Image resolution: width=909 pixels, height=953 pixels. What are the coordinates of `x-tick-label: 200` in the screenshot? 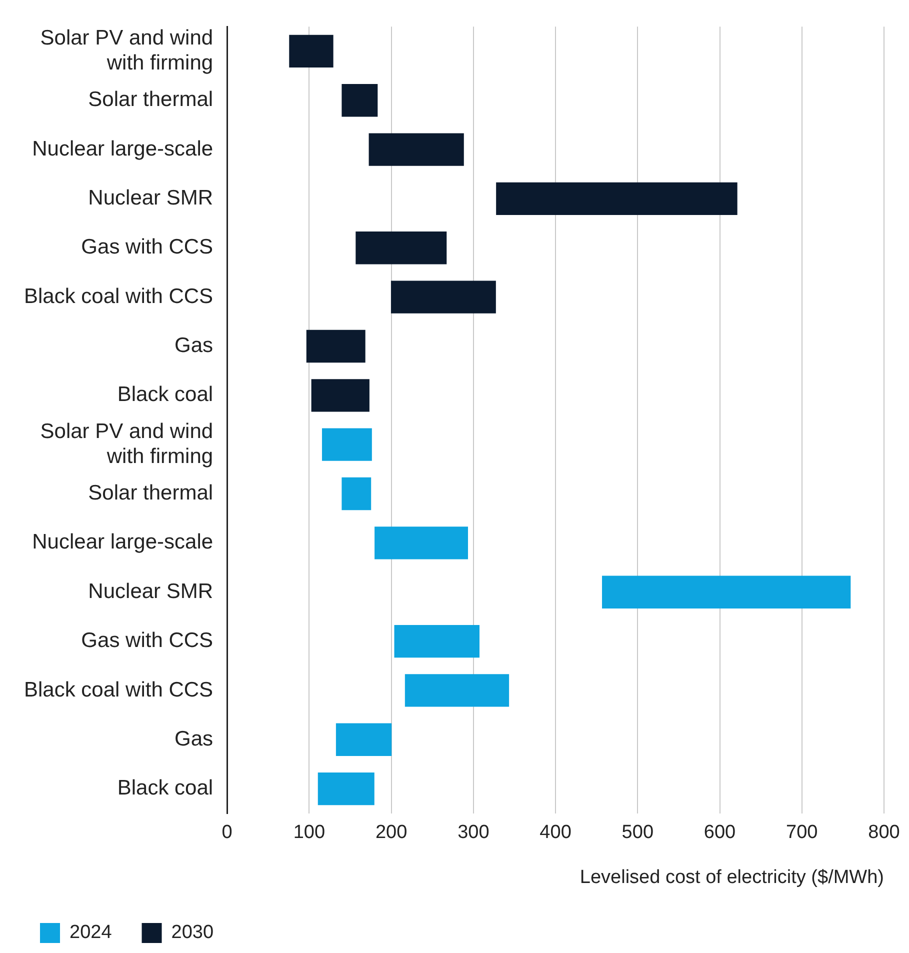 It's located at (391, 833).